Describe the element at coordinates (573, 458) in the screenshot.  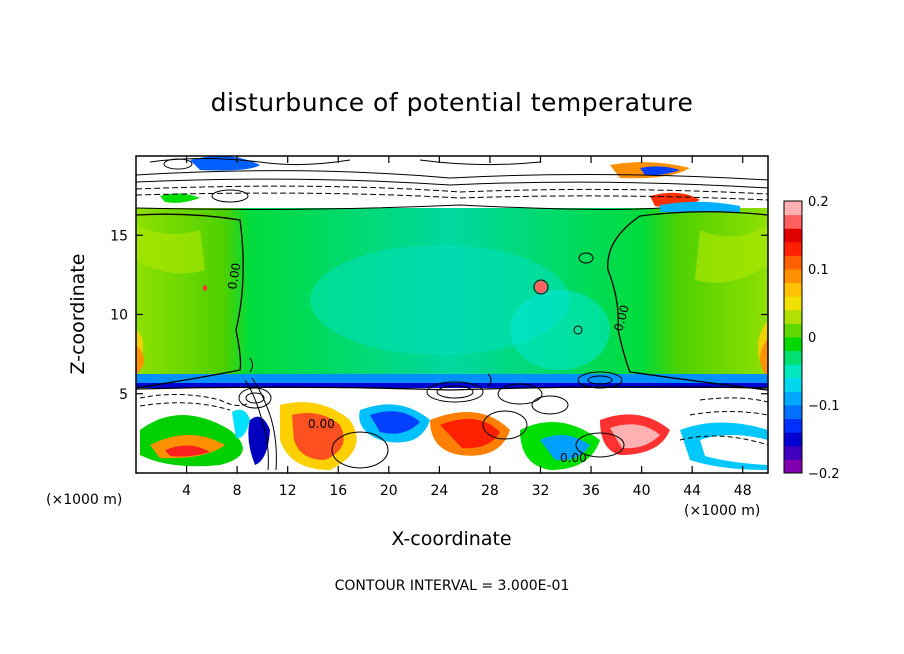
I see `contour-label-3: 0.00` at that location.